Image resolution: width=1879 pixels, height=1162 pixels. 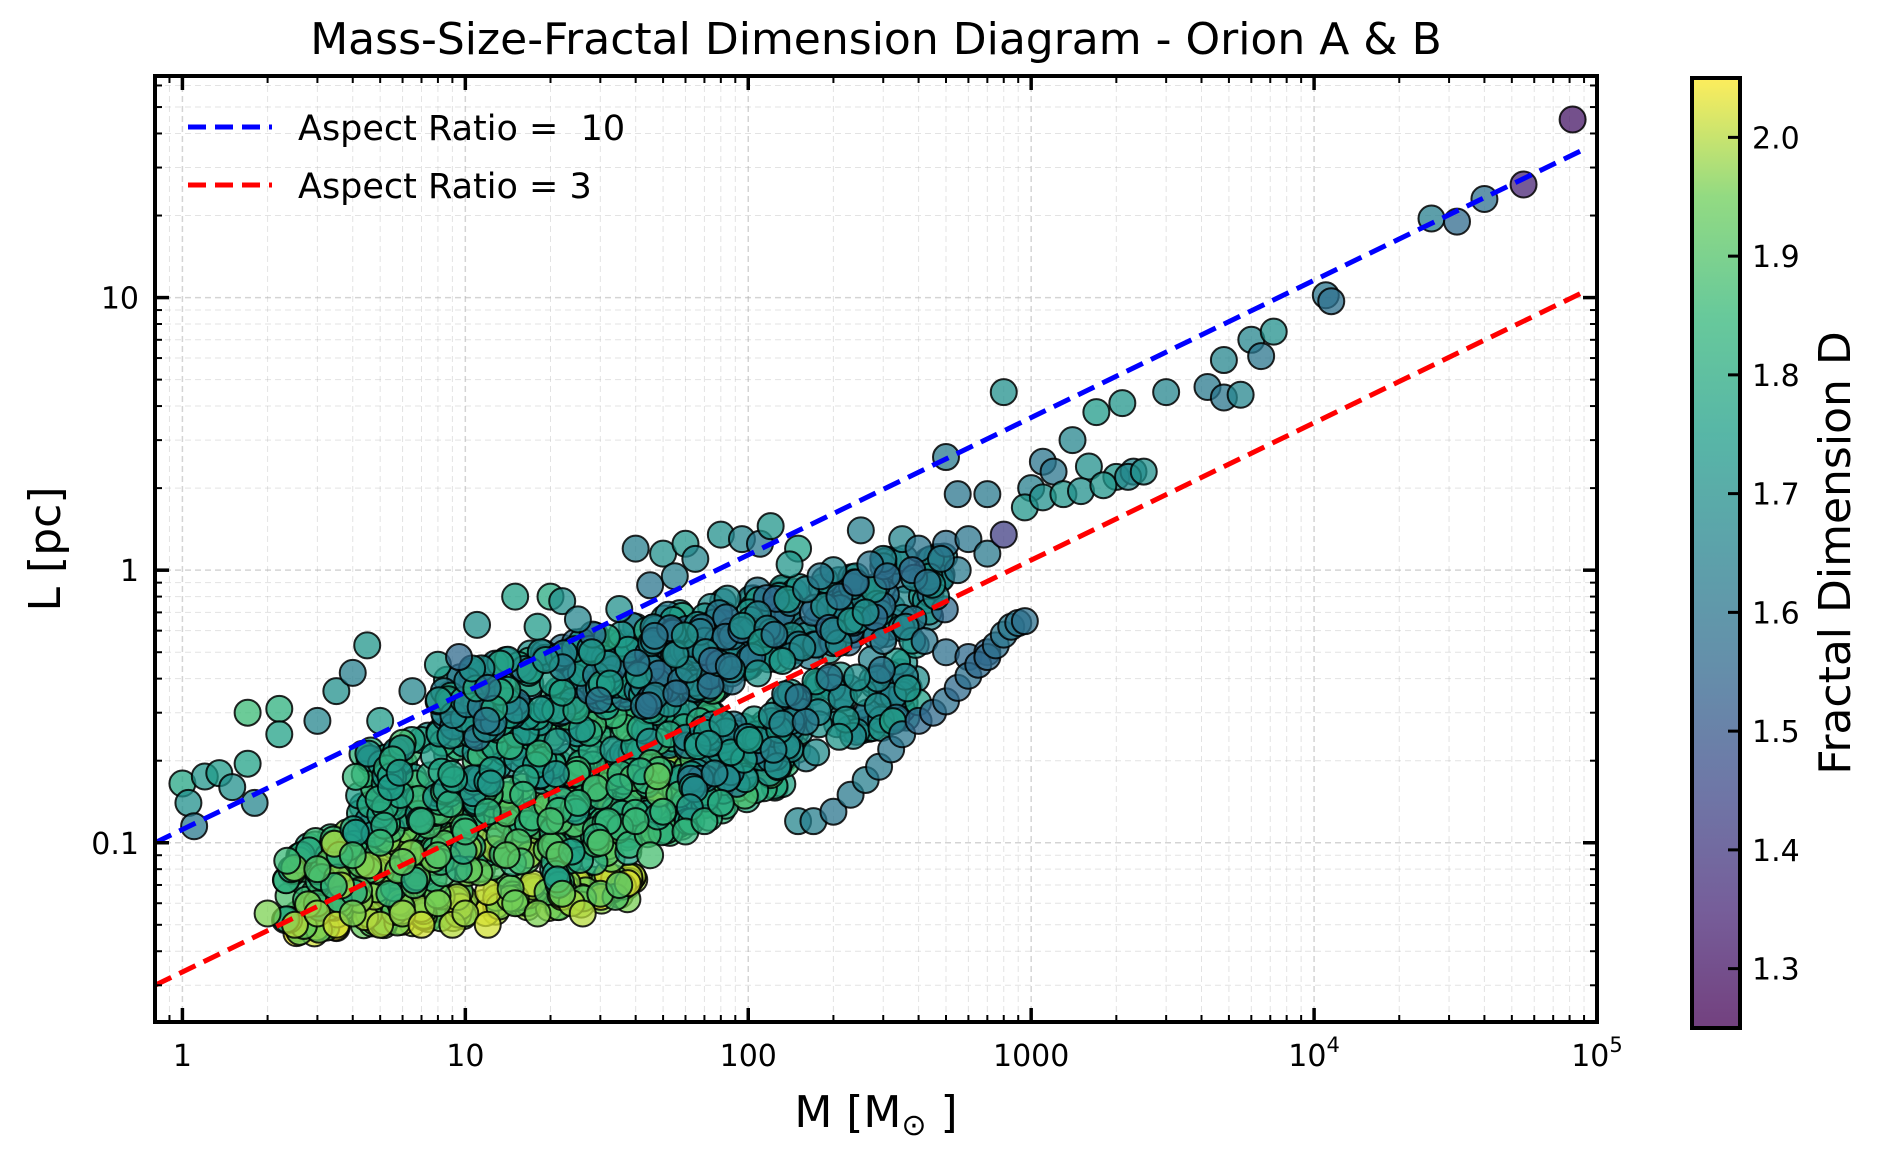 I want to click on y-tick-label: 1, so click(x=129, y=571).